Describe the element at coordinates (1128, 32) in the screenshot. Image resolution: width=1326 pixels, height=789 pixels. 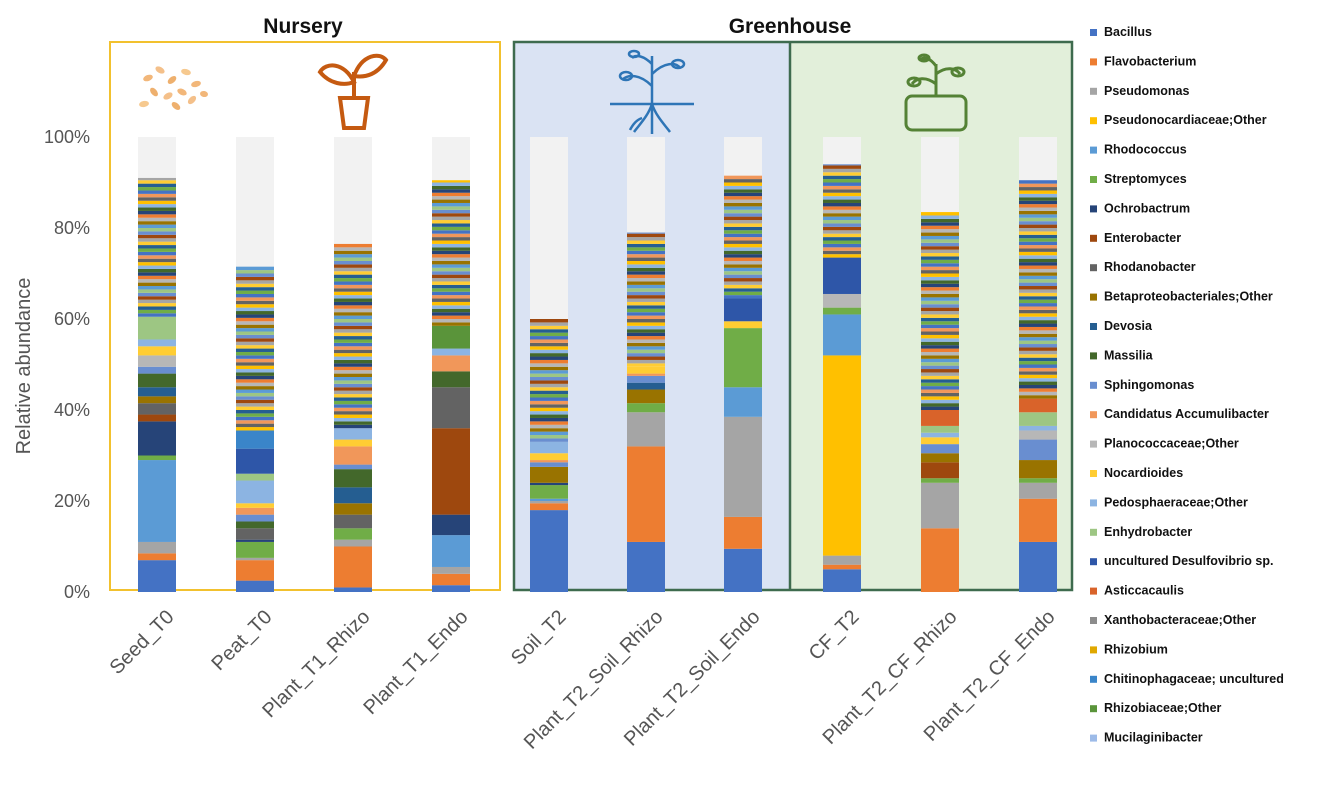
I see `legend-label: Bacillus` at that location.